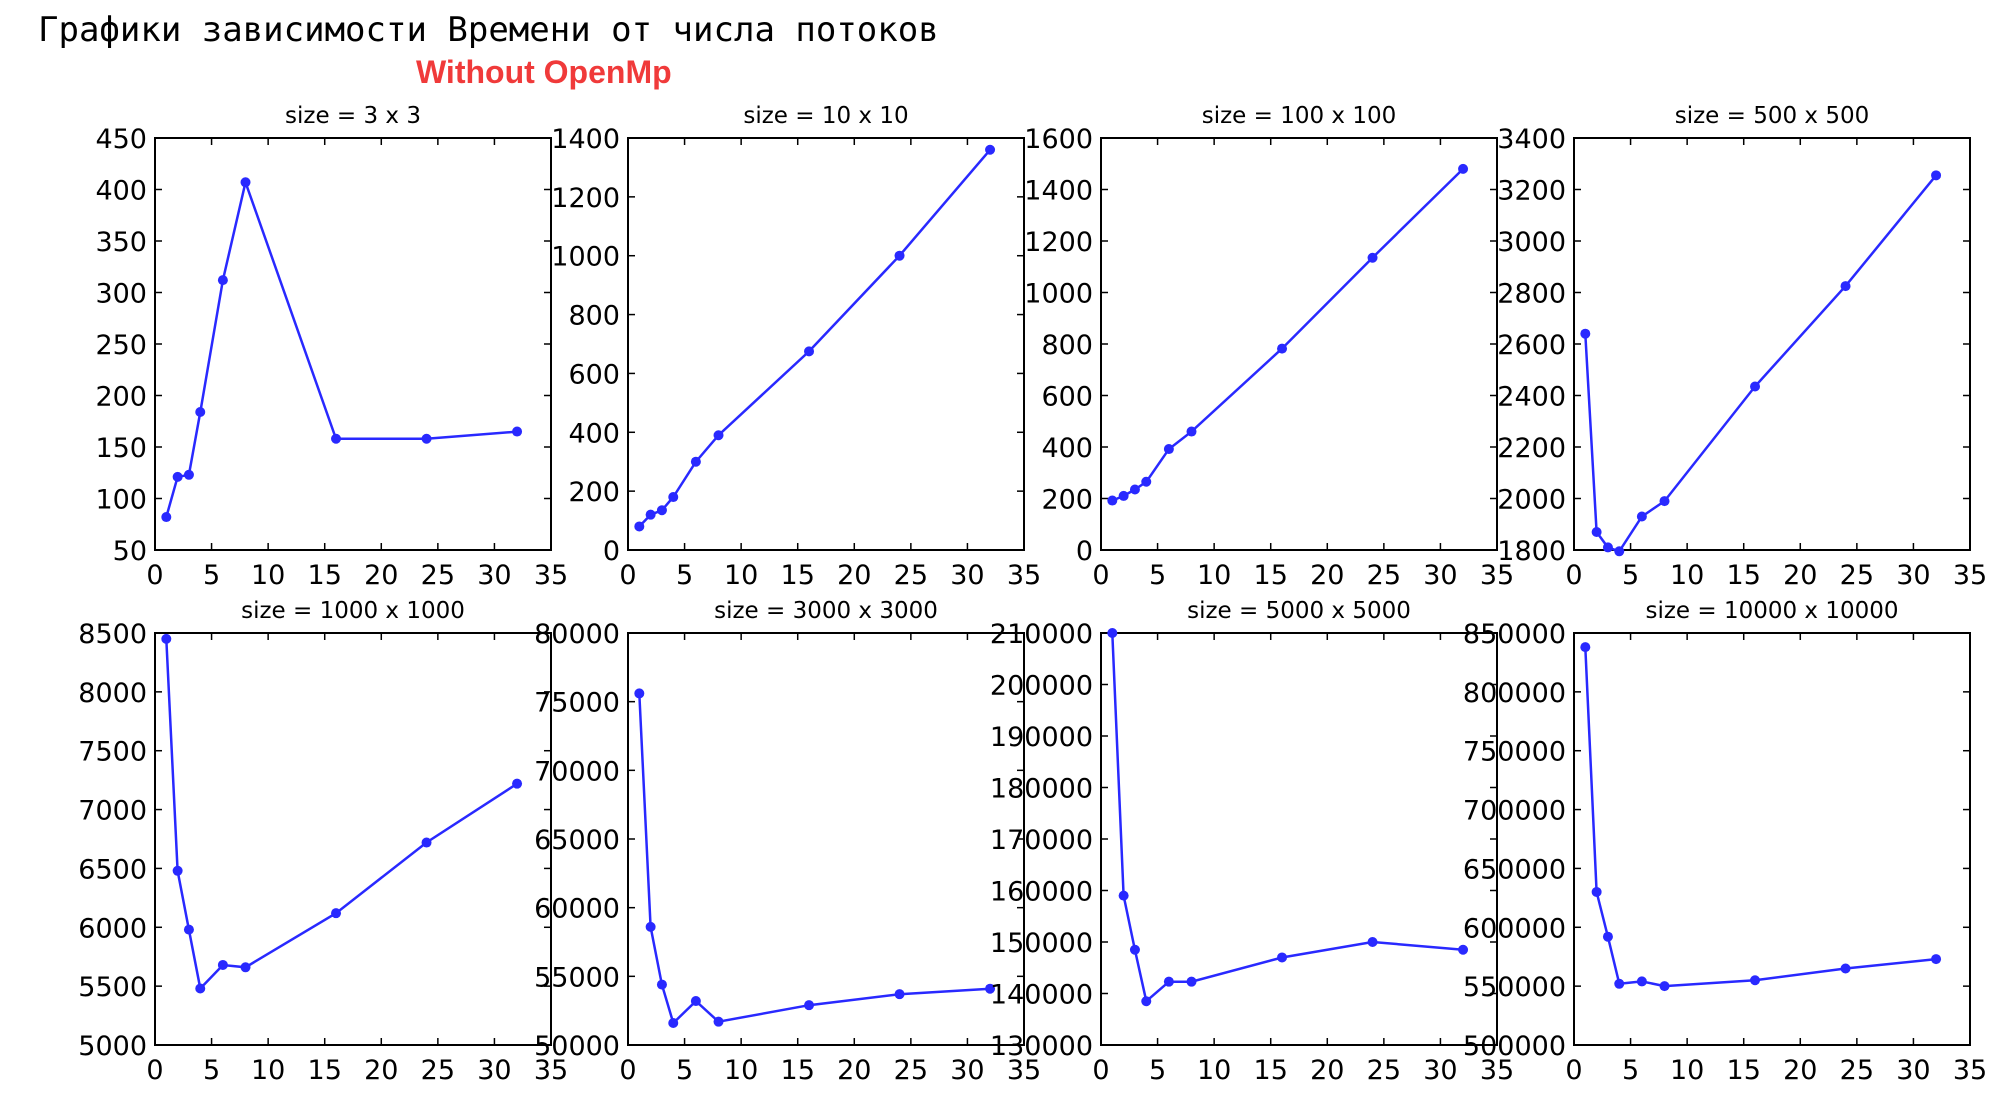 This screenshot has width=2014, height=1116. Describe the element at coordinates (121, 500) in the screenshot. I see `y-tick-label: 100` at that location.